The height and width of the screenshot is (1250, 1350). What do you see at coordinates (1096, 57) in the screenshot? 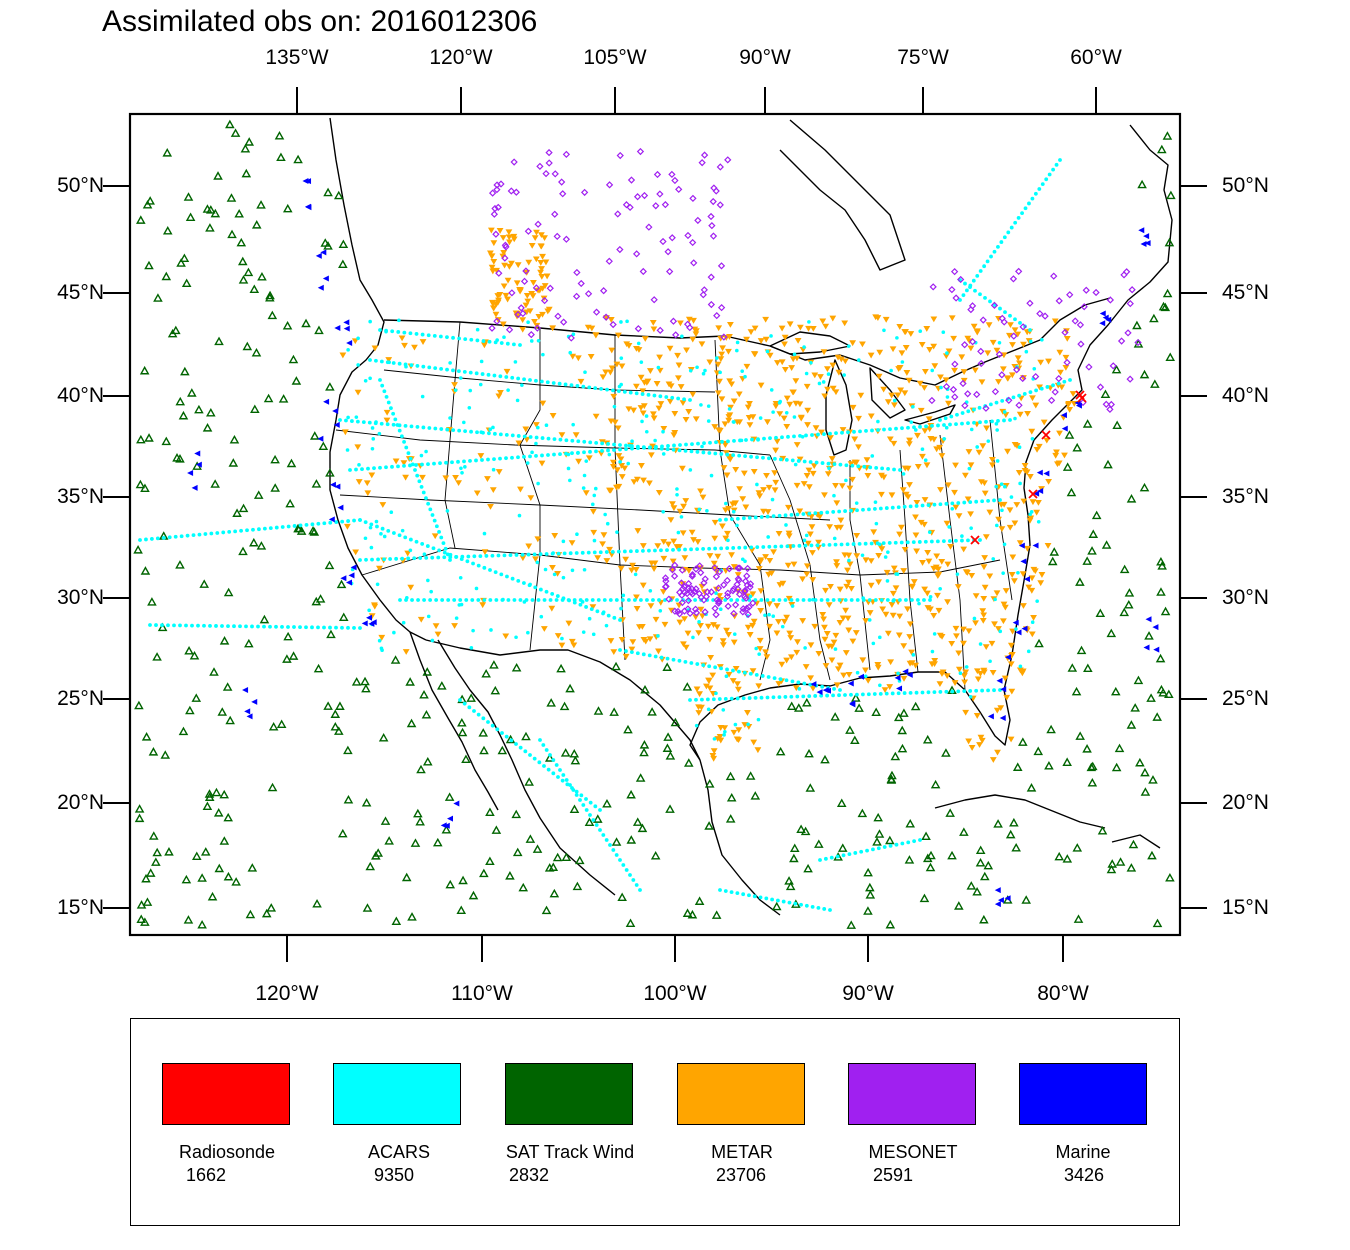
I see `top-axis-label: 60°W` at bounding box center [1096, 57].